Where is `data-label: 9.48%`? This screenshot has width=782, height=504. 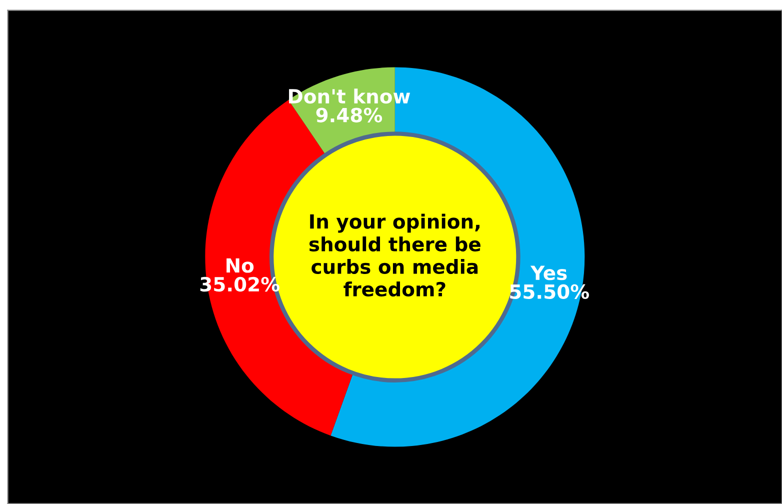 data-label: 9.48% is located at coordinates (349, 115).